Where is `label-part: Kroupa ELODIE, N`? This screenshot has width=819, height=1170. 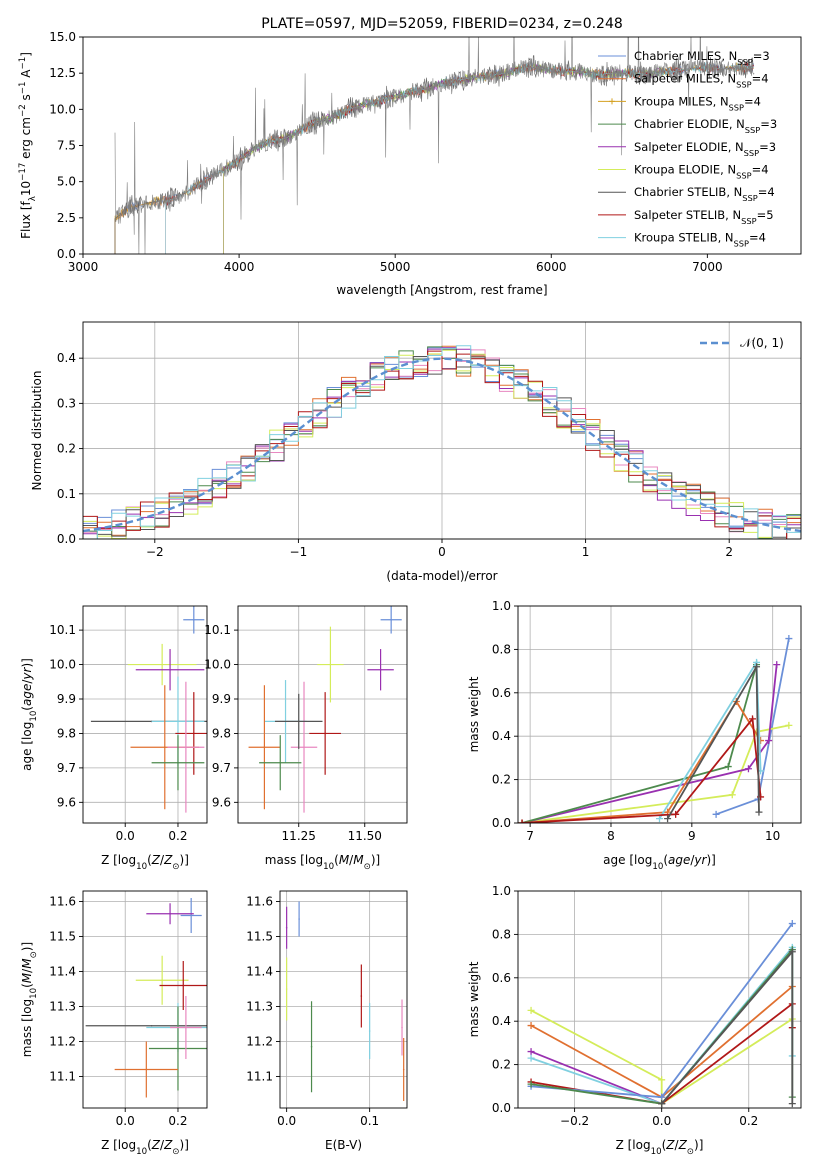 label-part: Kroupa ELODIE, N is located at coordinates (685, 170).